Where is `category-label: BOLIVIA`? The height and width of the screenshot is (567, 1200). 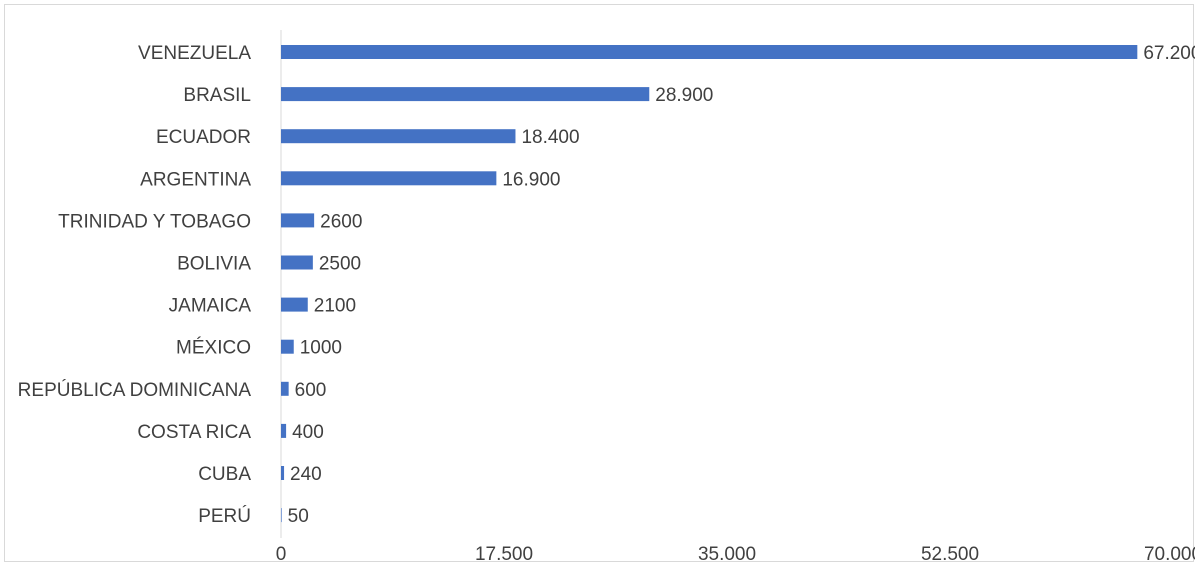
category-label: BOLIVIA is located at coordinates (214, 264).